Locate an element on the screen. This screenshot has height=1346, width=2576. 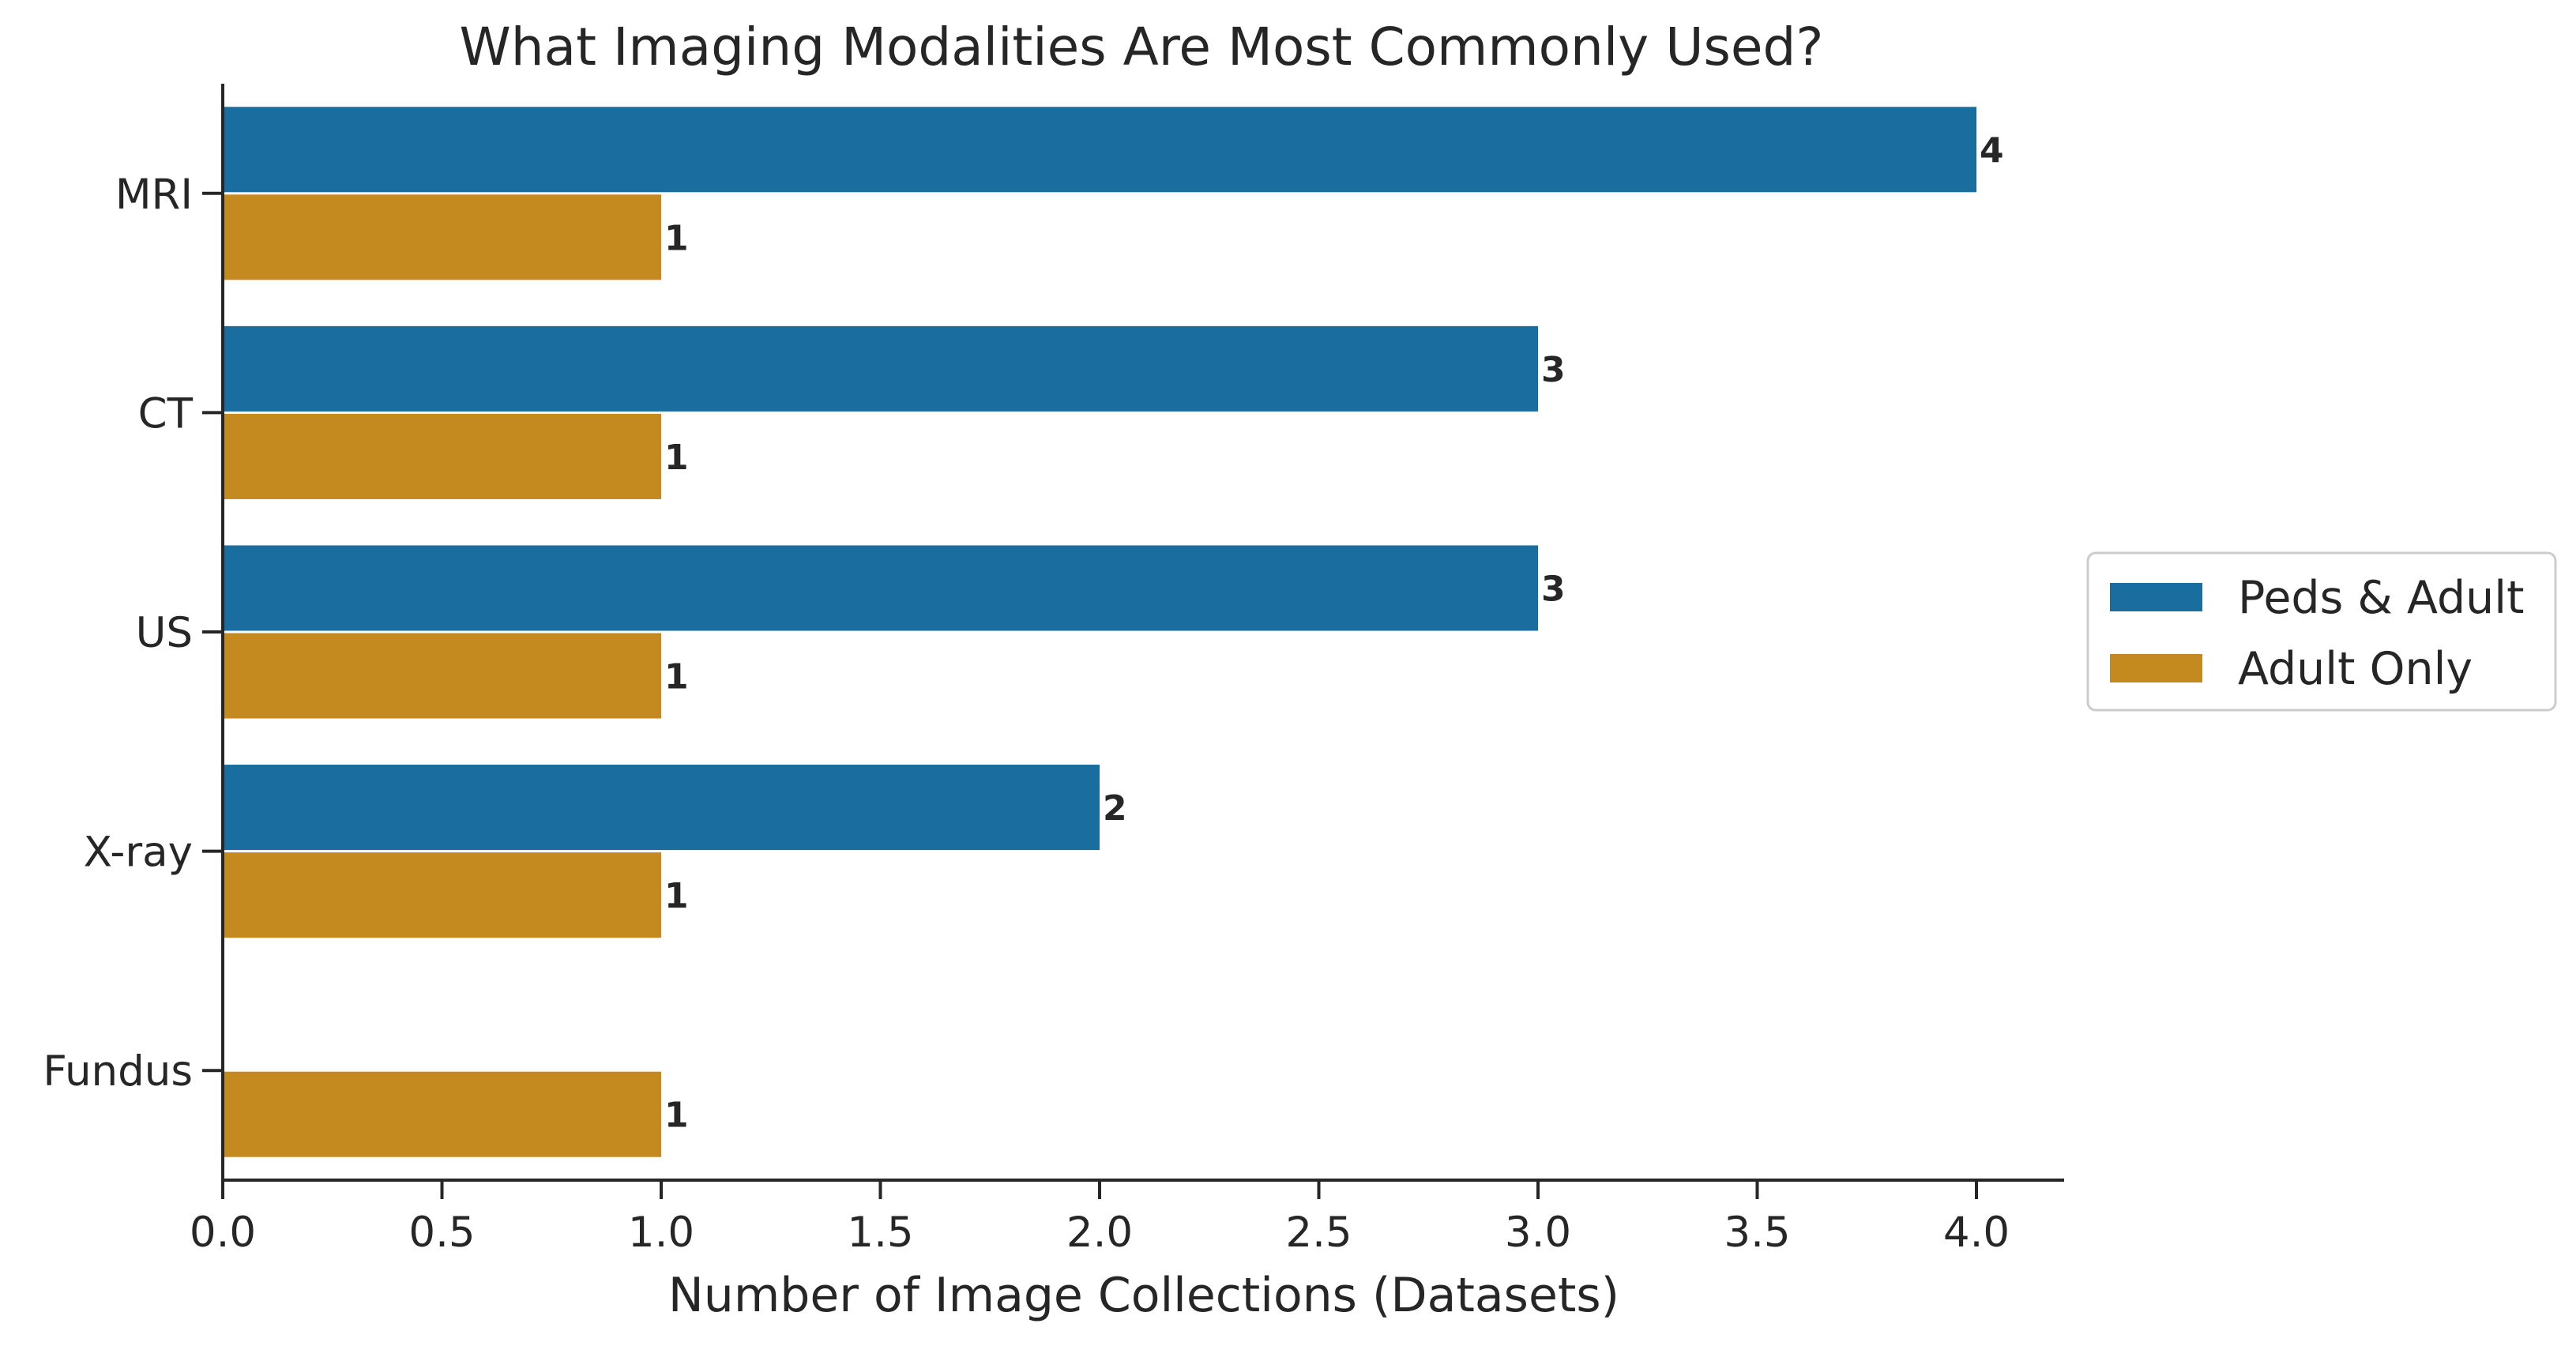
data-label: 2 is located at coordinates (1115, 808).